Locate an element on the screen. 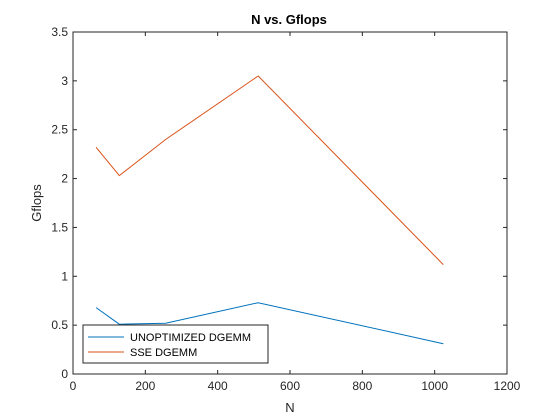 Image resolution: width=560 pixels, height=420 pixels. x-tick-label: 200 is located at coordinates (145, 386).